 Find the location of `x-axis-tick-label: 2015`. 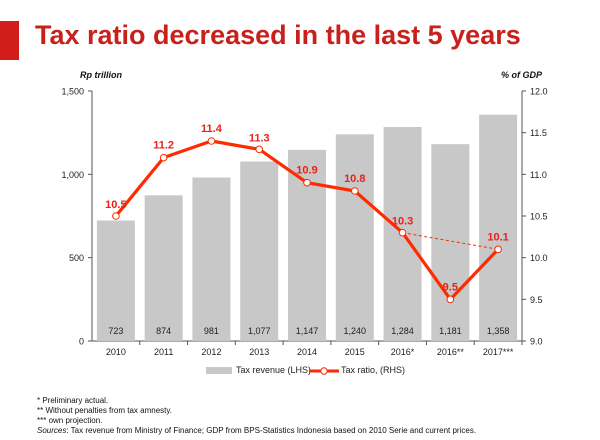

x-axis-tick-label: 2015 is located at coordinates (355, 352).